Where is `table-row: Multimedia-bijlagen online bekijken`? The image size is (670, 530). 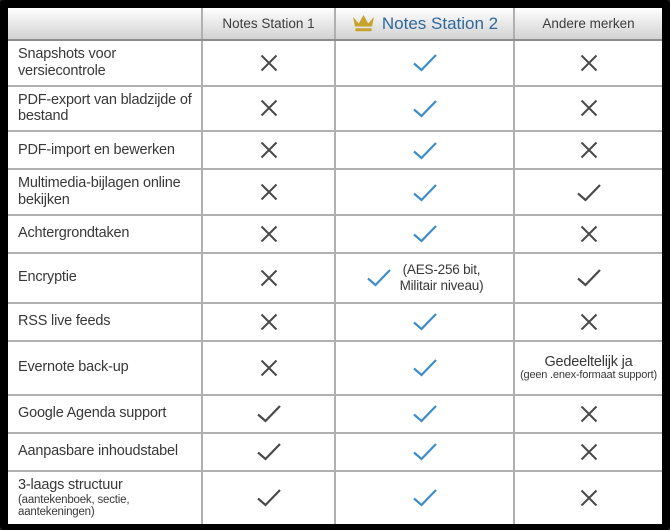
table-row: Multimedia-bijlagen online bekijken is located at coordinates (335, 191).